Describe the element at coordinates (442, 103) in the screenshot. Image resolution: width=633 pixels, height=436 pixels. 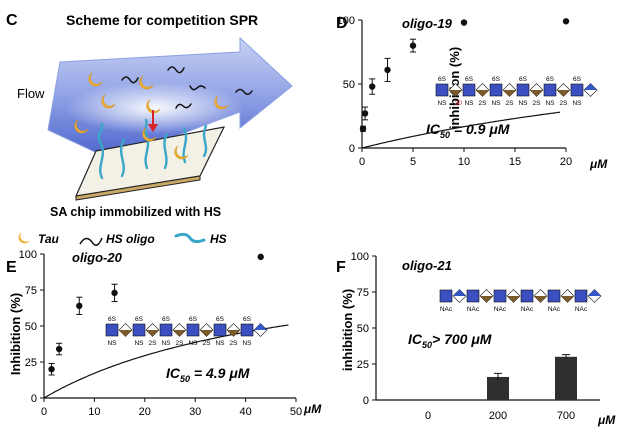
I see `d-label-bottom: NS` at that location.